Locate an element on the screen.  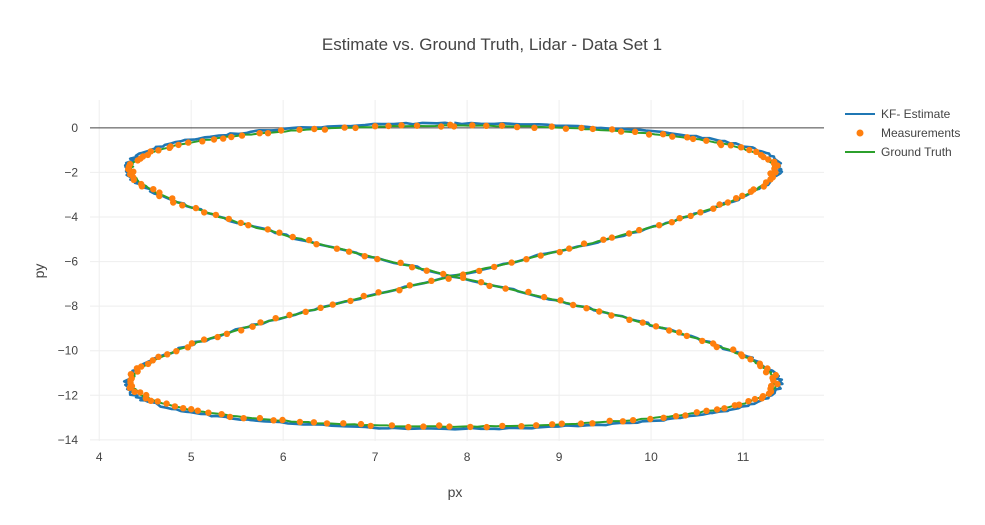
y-tick-label: −2 is located at coordinates (71, 172).